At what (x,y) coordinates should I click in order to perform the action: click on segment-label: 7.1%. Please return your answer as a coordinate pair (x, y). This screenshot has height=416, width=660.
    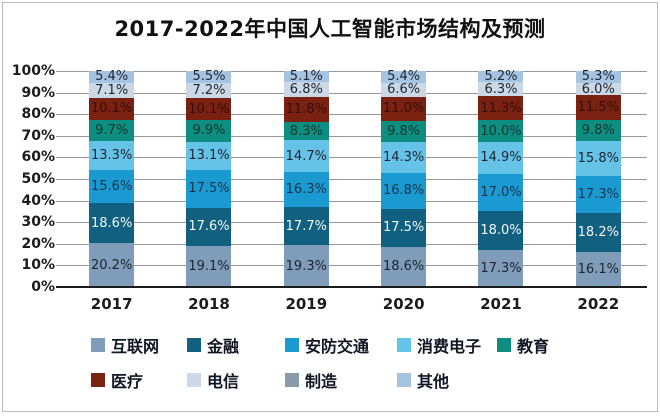
    Looking at the image, I should click on (112, 90).